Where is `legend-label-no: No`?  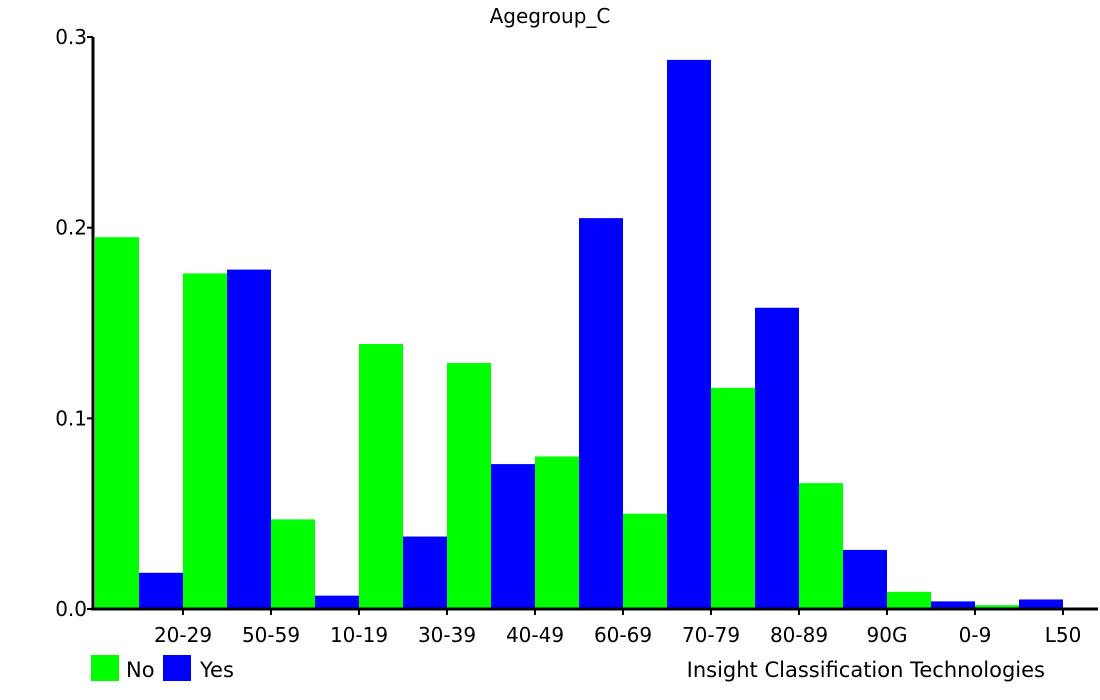
legend-label-no: No is located at coordinates (140, 670).